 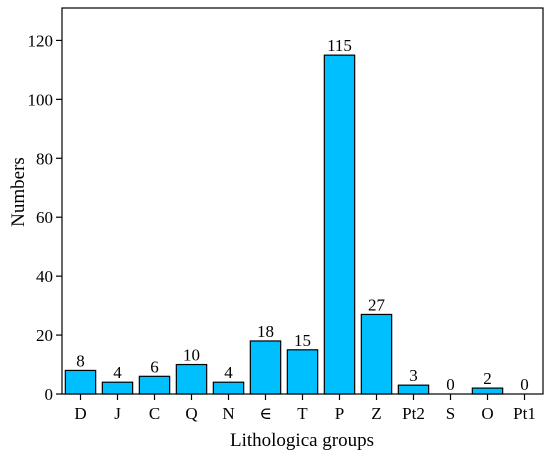 I want to click on y-tick-label: 80, so click(x=44, y=158).